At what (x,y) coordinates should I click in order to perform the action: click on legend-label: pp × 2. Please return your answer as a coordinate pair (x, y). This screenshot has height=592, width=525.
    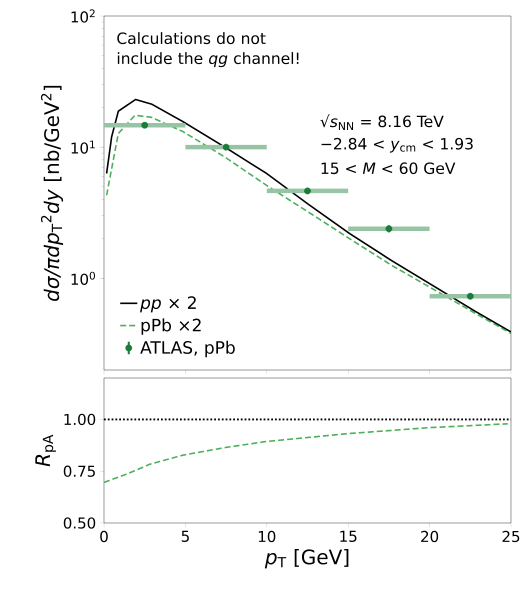
    Looking at the image, I should click on (168, 304).